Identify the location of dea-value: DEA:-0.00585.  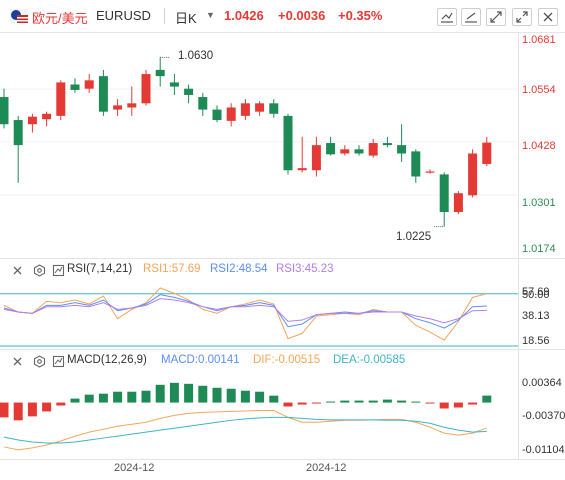
(369, 360).